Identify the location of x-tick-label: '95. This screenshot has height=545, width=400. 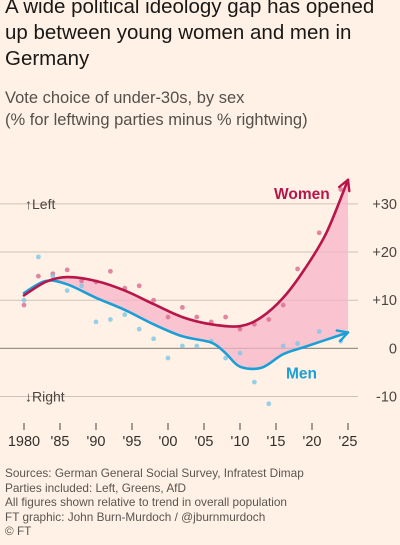
(132, 442).